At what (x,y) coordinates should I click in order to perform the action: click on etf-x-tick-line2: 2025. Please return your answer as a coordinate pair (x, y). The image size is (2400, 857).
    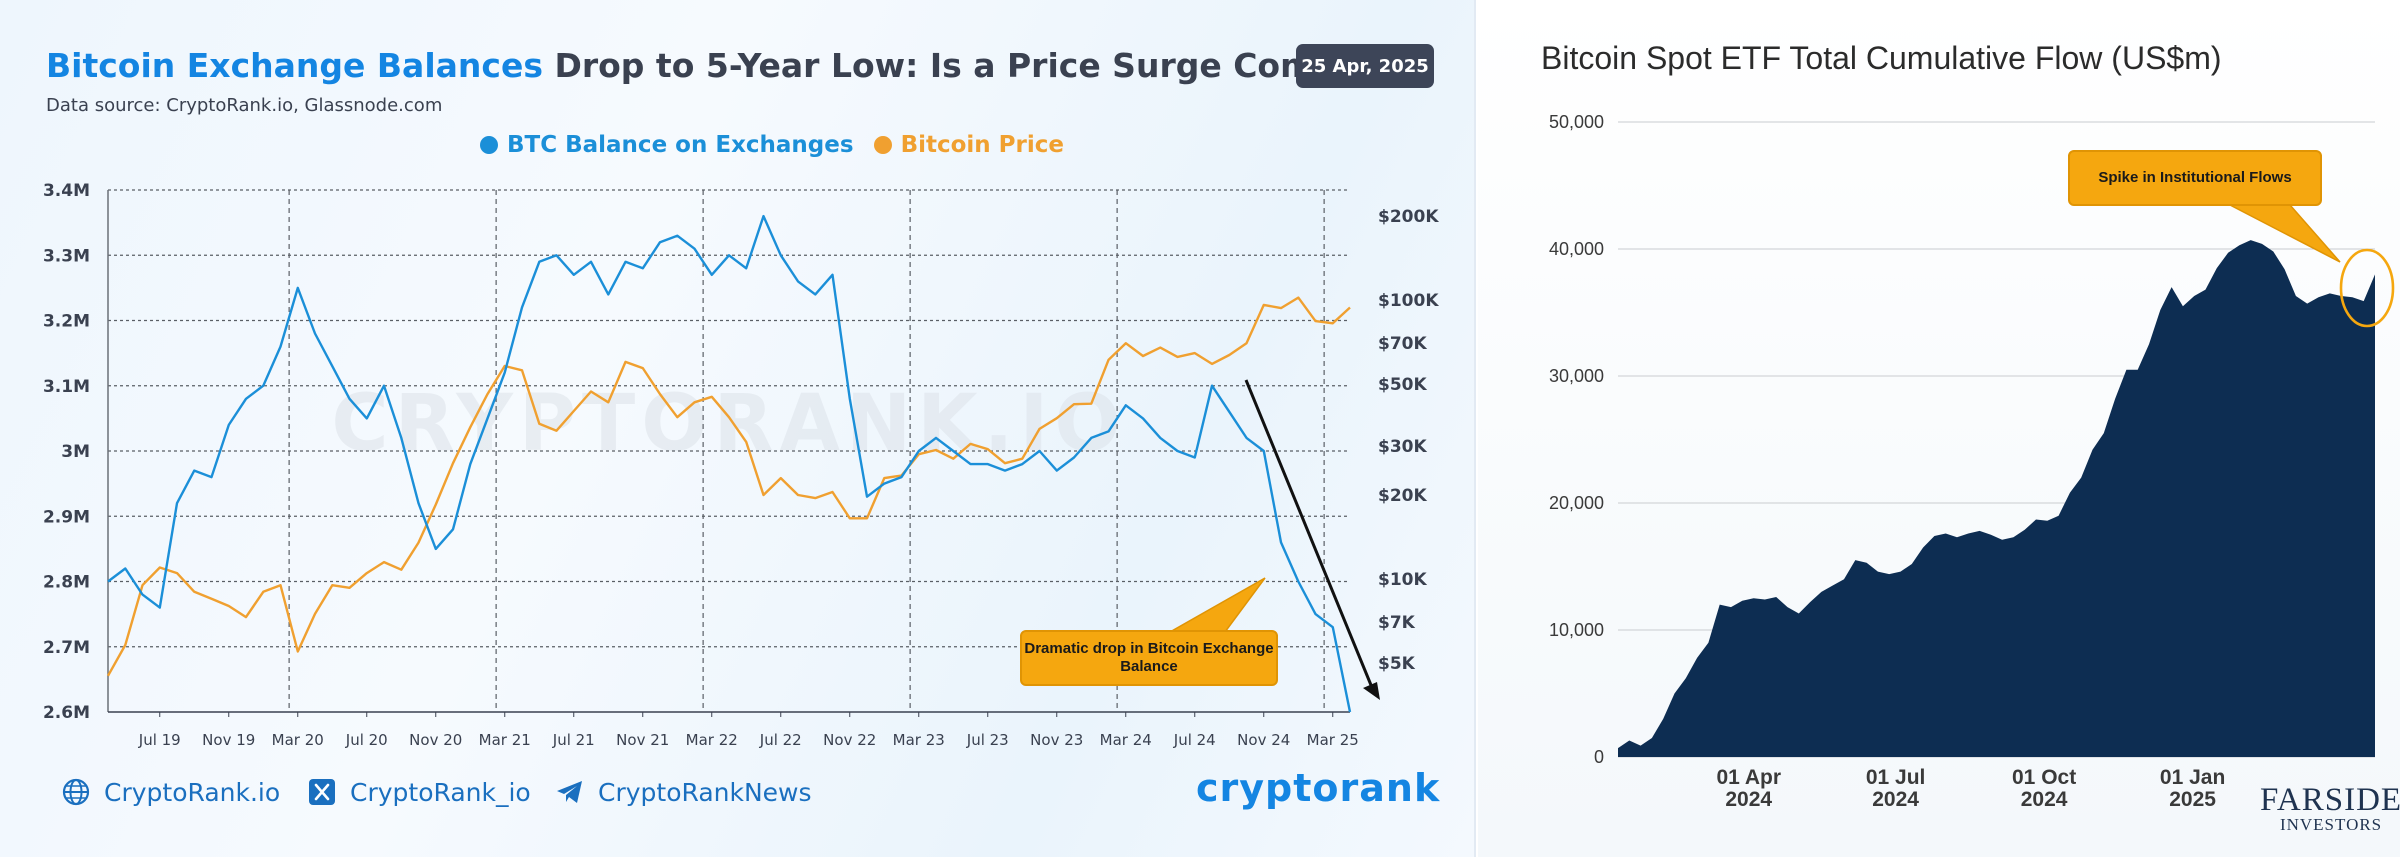
    Looking at the image, I should click on (2192, 799).